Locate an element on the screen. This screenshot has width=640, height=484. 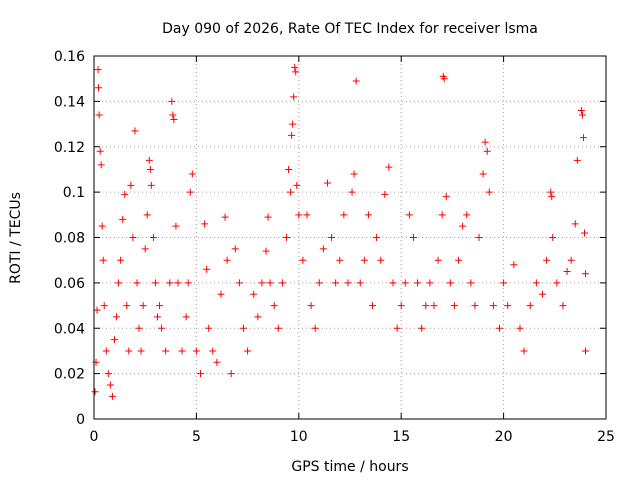
y-tick-label: 0.02 is located at coordinates (69, 375).